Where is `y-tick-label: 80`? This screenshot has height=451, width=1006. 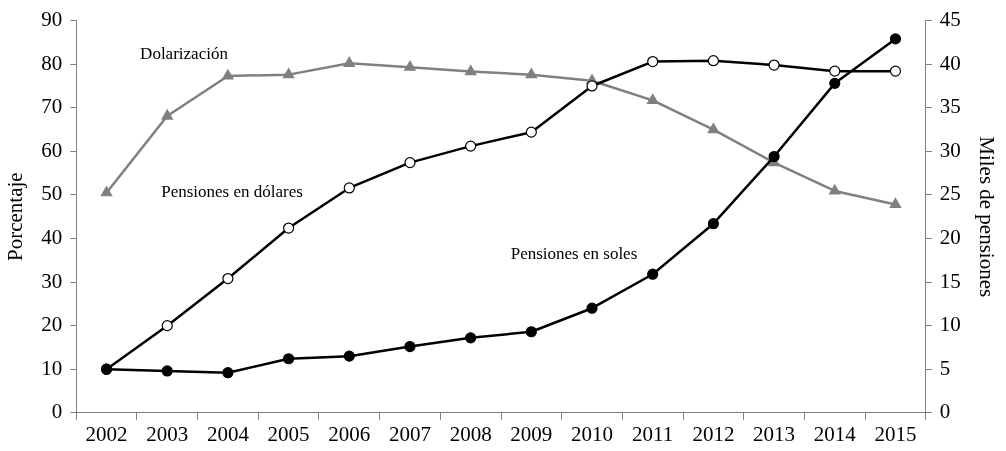
y-tick-label: 80 is located at coordinates (52, 62).